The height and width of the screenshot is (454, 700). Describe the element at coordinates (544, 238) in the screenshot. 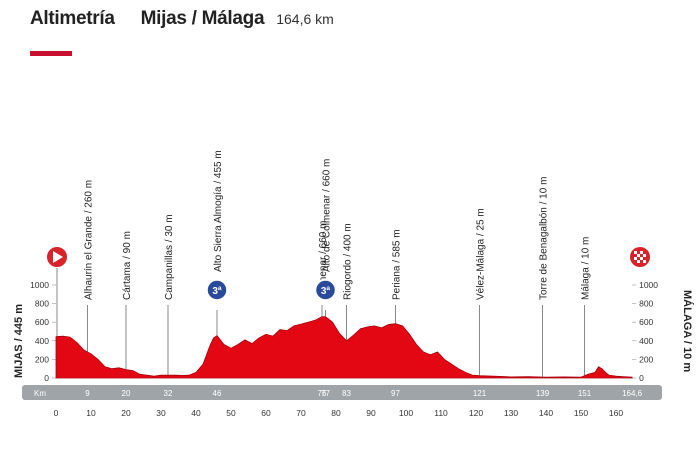

I see `waypoint-label: Torre de Benagalbón / 10 m` at that location.